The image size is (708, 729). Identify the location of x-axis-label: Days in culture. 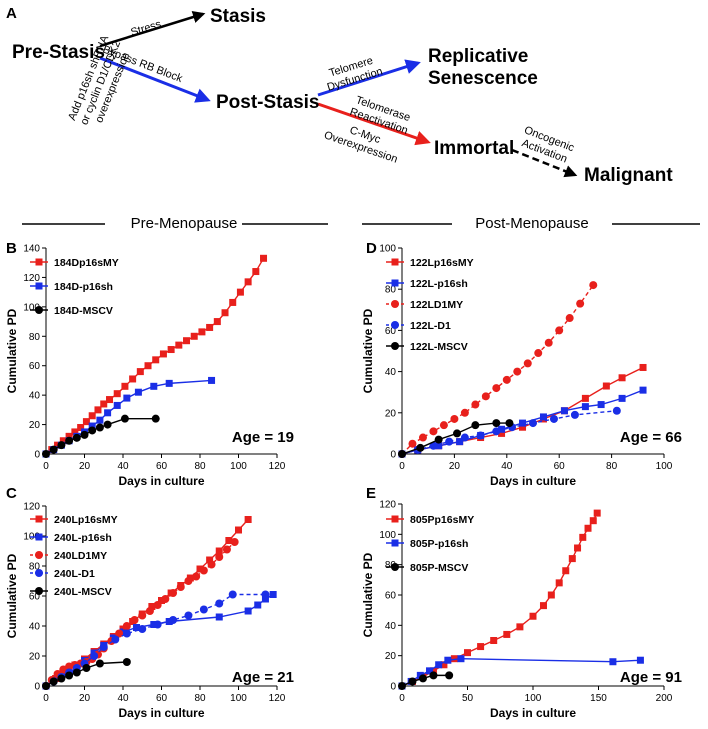
(161, 713).